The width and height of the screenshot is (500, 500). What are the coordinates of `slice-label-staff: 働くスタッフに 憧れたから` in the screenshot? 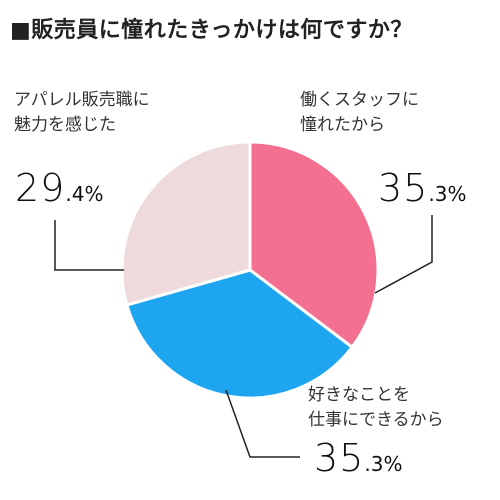 It's located at (359, 113).